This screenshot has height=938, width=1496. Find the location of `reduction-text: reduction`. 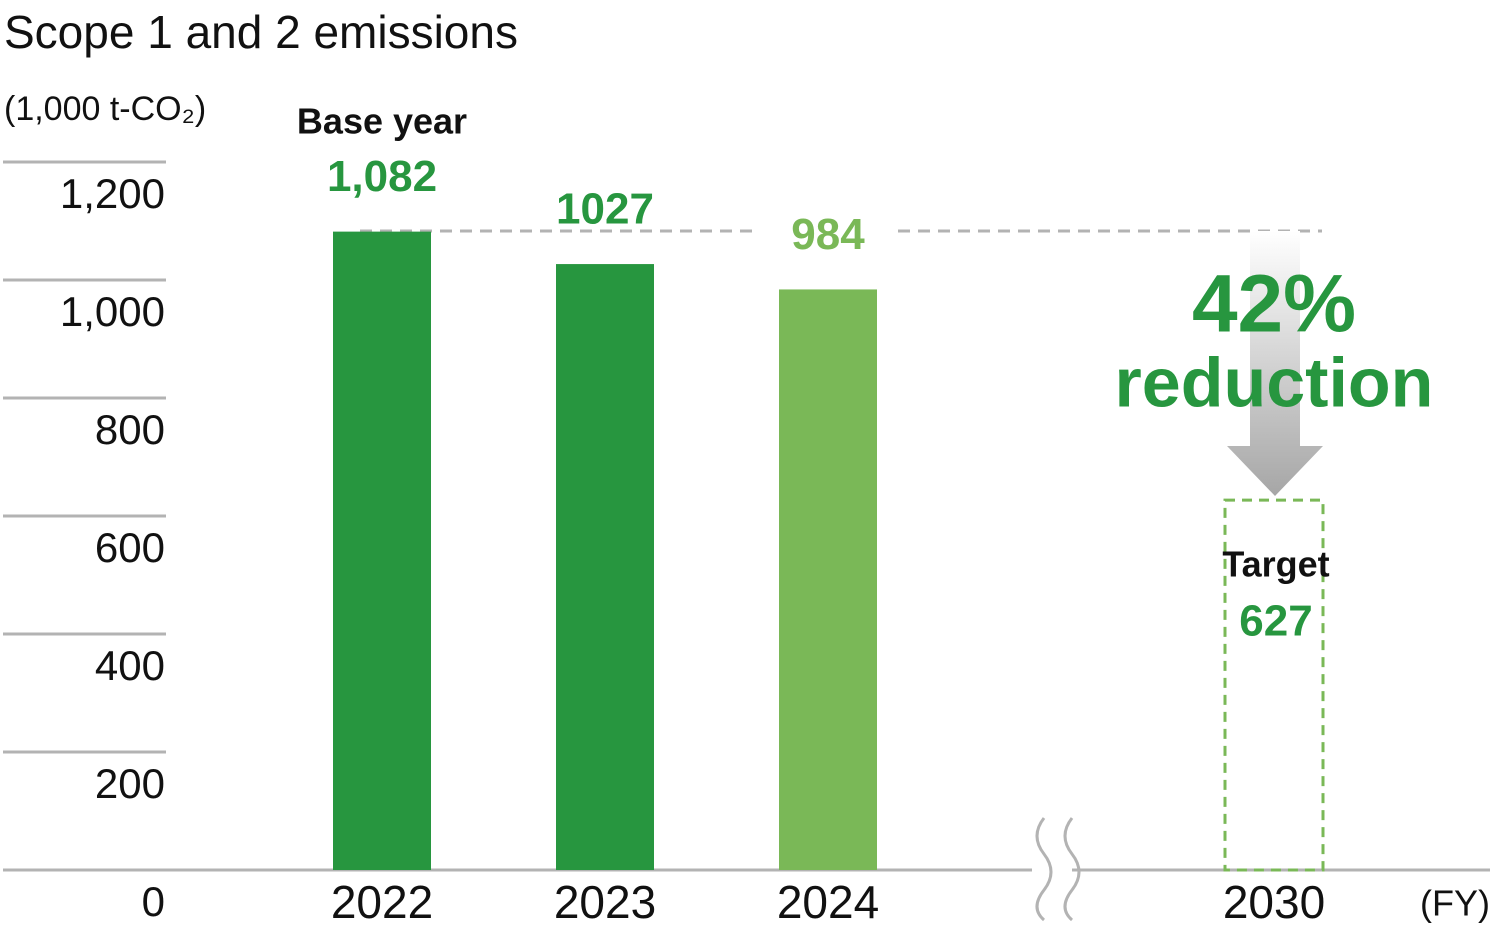

reduction-text: reduction is located at coordinates (1274, 382).